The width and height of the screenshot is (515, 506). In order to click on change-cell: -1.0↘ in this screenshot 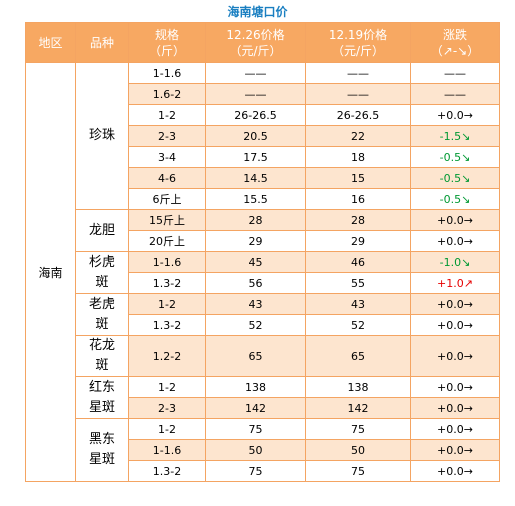, I will do `click(455, 262)`.